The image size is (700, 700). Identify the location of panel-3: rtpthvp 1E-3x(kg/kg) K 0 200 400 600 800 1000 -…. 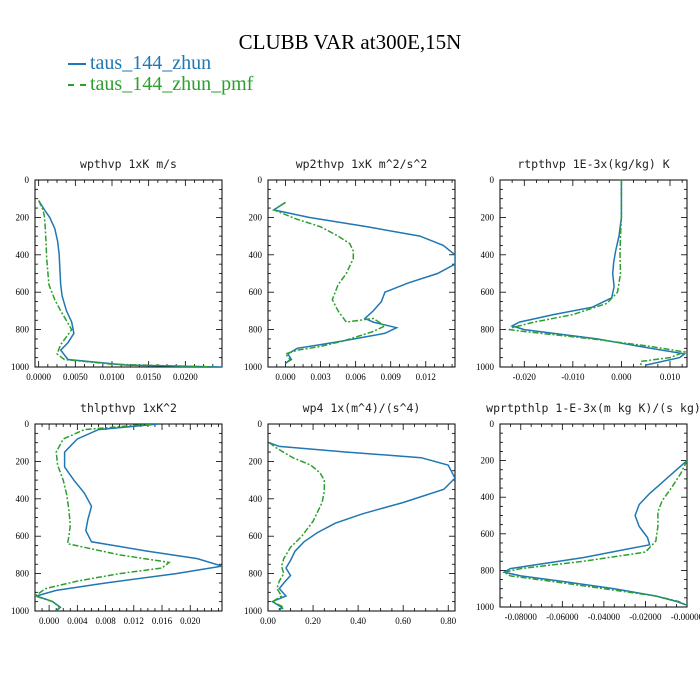
(582, 269).